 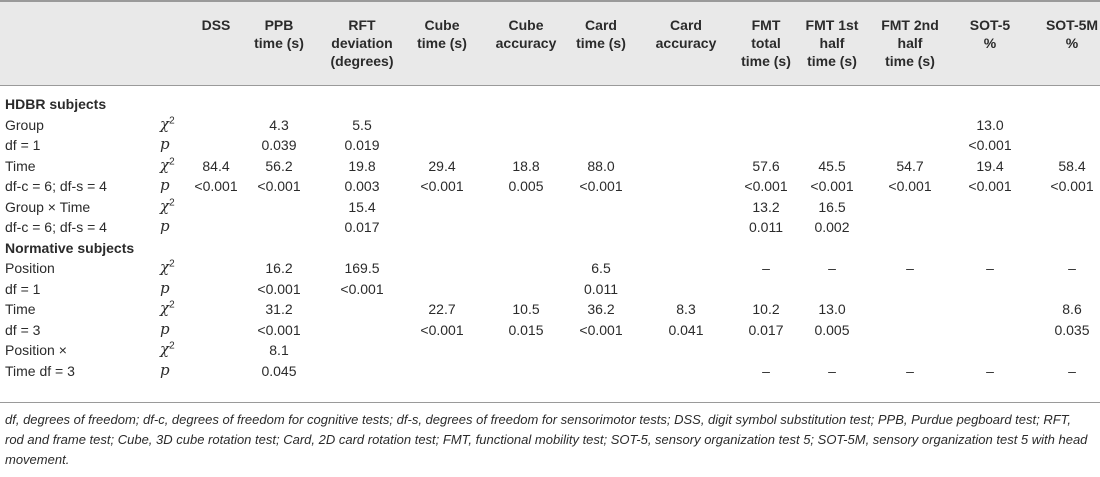 What do you see at coordinates (24, 124) in the screenshot?
I see `row-label: Group` at bounding box center [24, 124].